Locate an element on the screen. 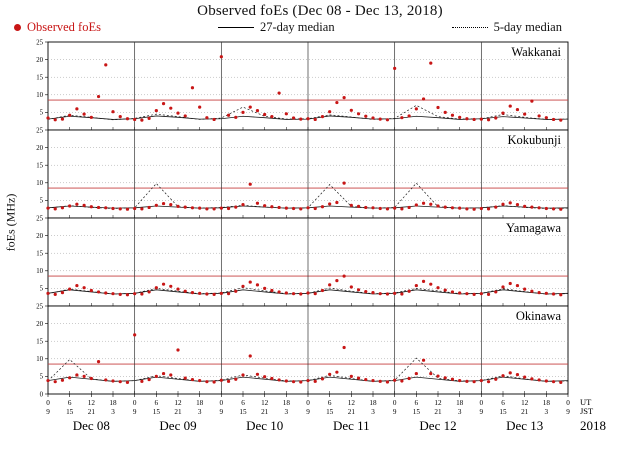 The image size is (640, 457). svg-text: Wakkanai is located at coordinates (536, 52).